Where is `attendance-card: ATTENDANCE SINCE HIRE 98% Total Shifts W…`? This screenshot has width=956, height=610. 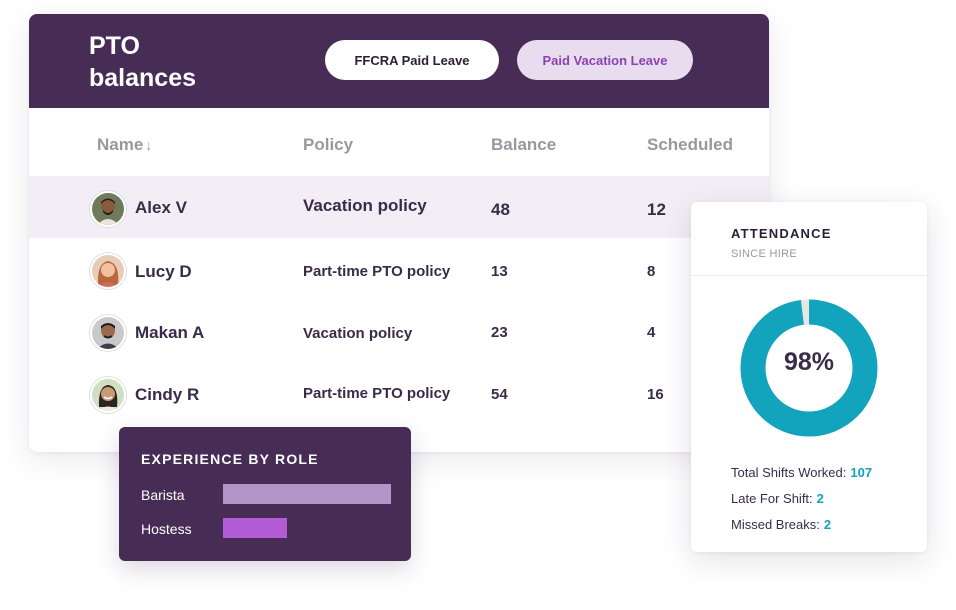
attendance-card: ATTENDANCE SINCE HIRE 98% Total Shifts W… is located at coordinates (809, 377).